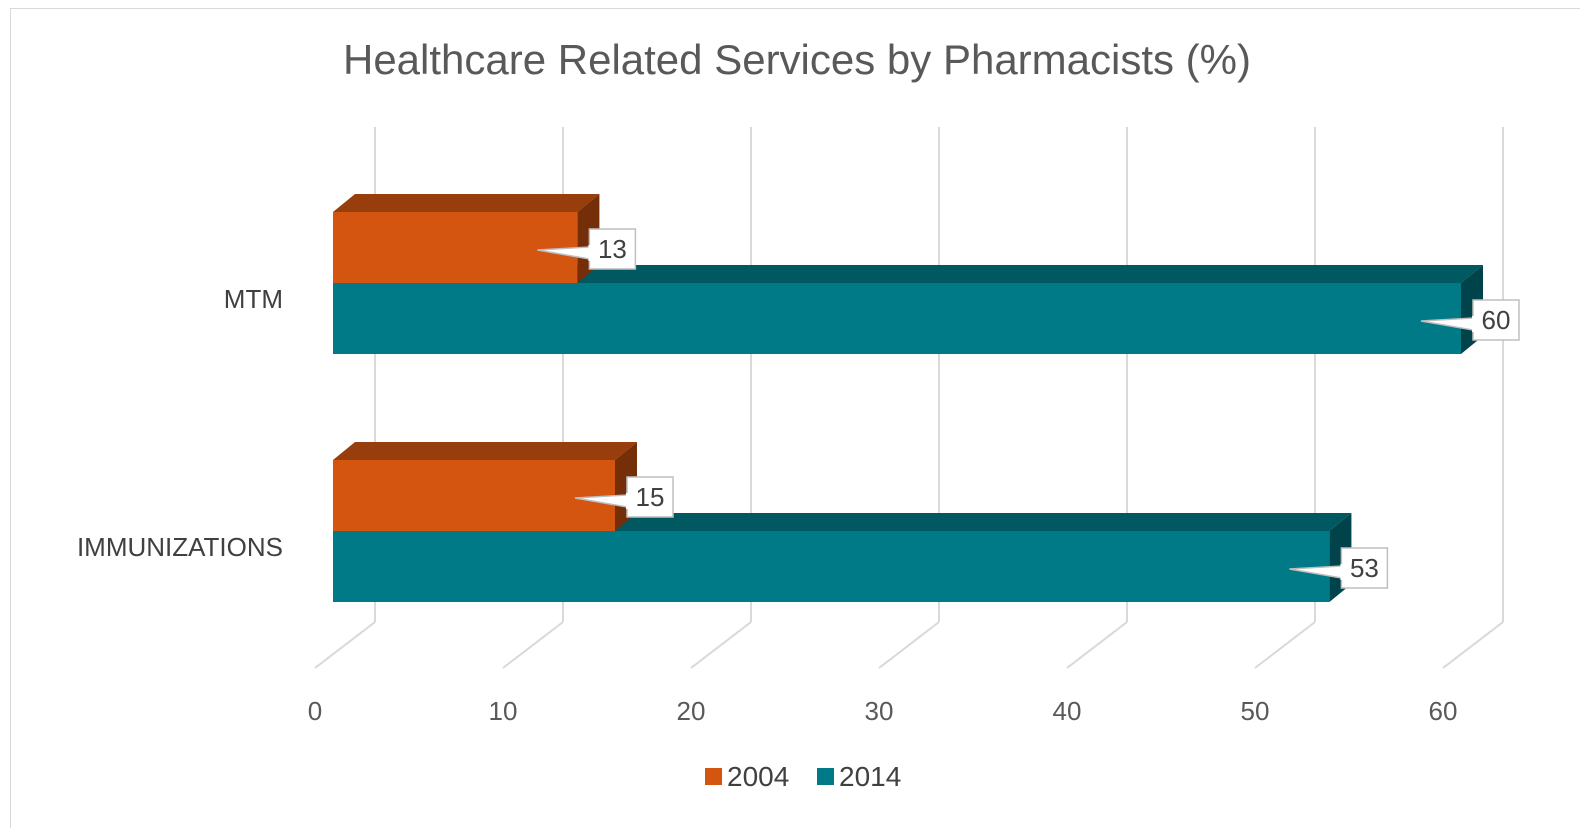 Image resolution: width=1580 pixels, height=828 pixels. Describe the element at coordinates (587, 249) in the screenshot. I see `data-label: 13` at that location.